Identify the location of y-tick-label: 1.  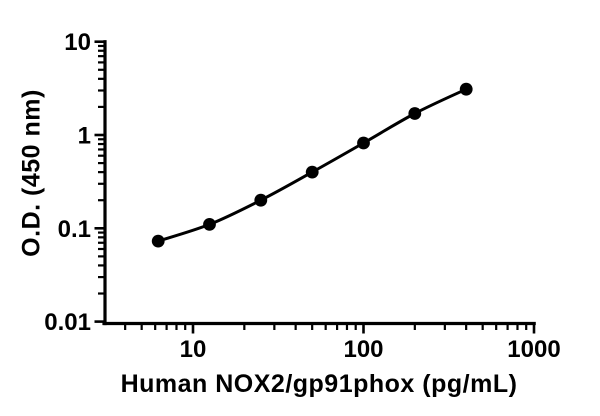
(84, 136).